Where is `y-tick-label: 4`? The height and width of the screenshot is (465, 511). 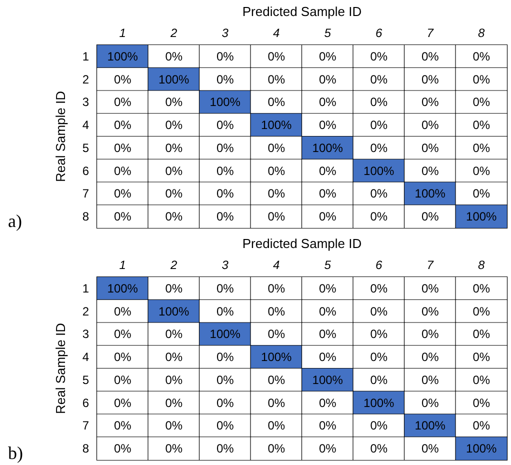
y-tick-label: 4 is located at coordinates (86, 125).